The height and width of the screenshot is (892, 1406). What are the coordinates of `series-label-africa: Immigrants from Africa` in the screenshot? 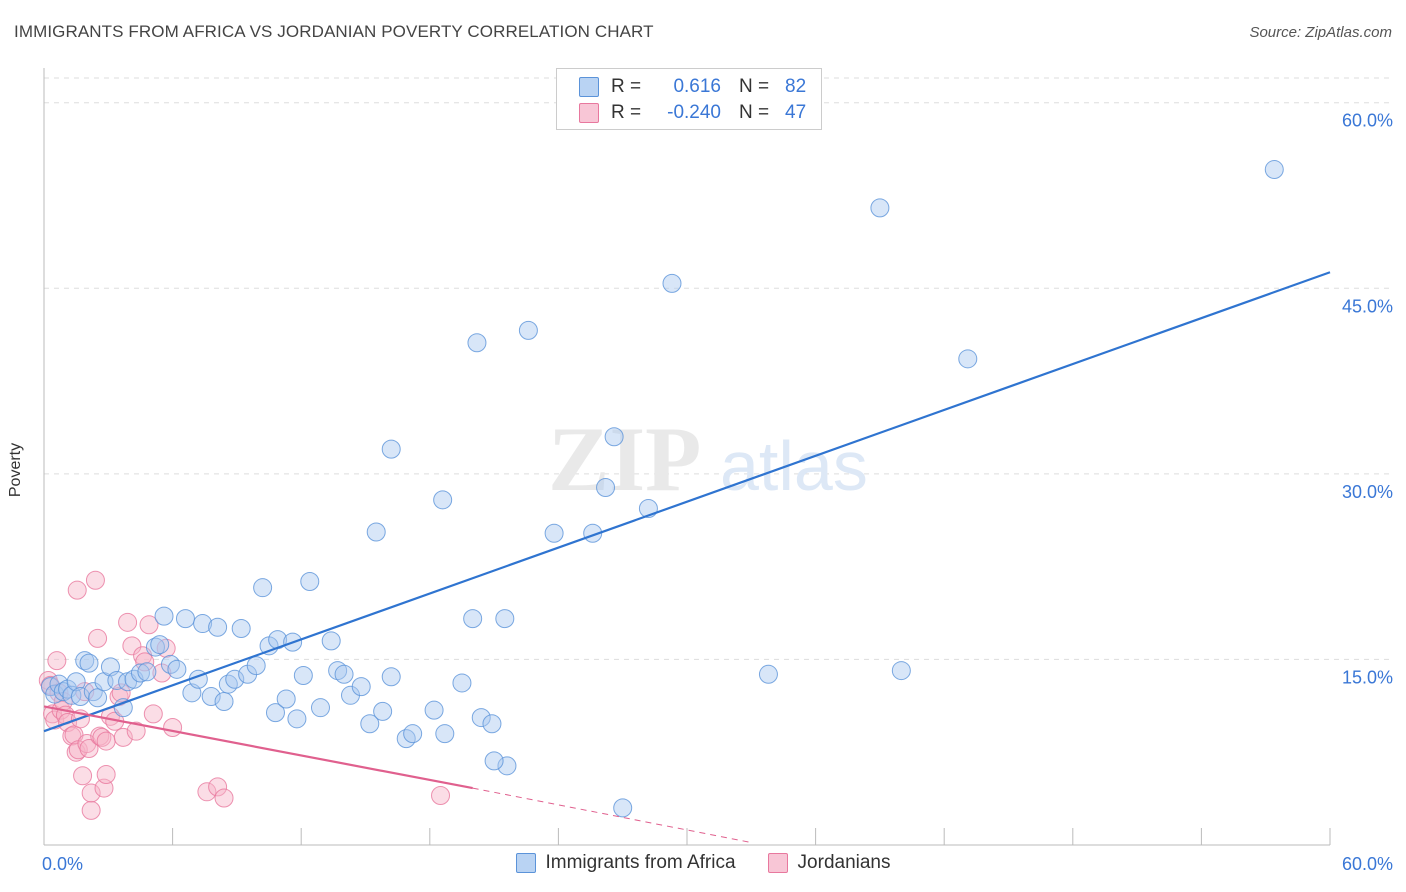 It's located at (640, 862).